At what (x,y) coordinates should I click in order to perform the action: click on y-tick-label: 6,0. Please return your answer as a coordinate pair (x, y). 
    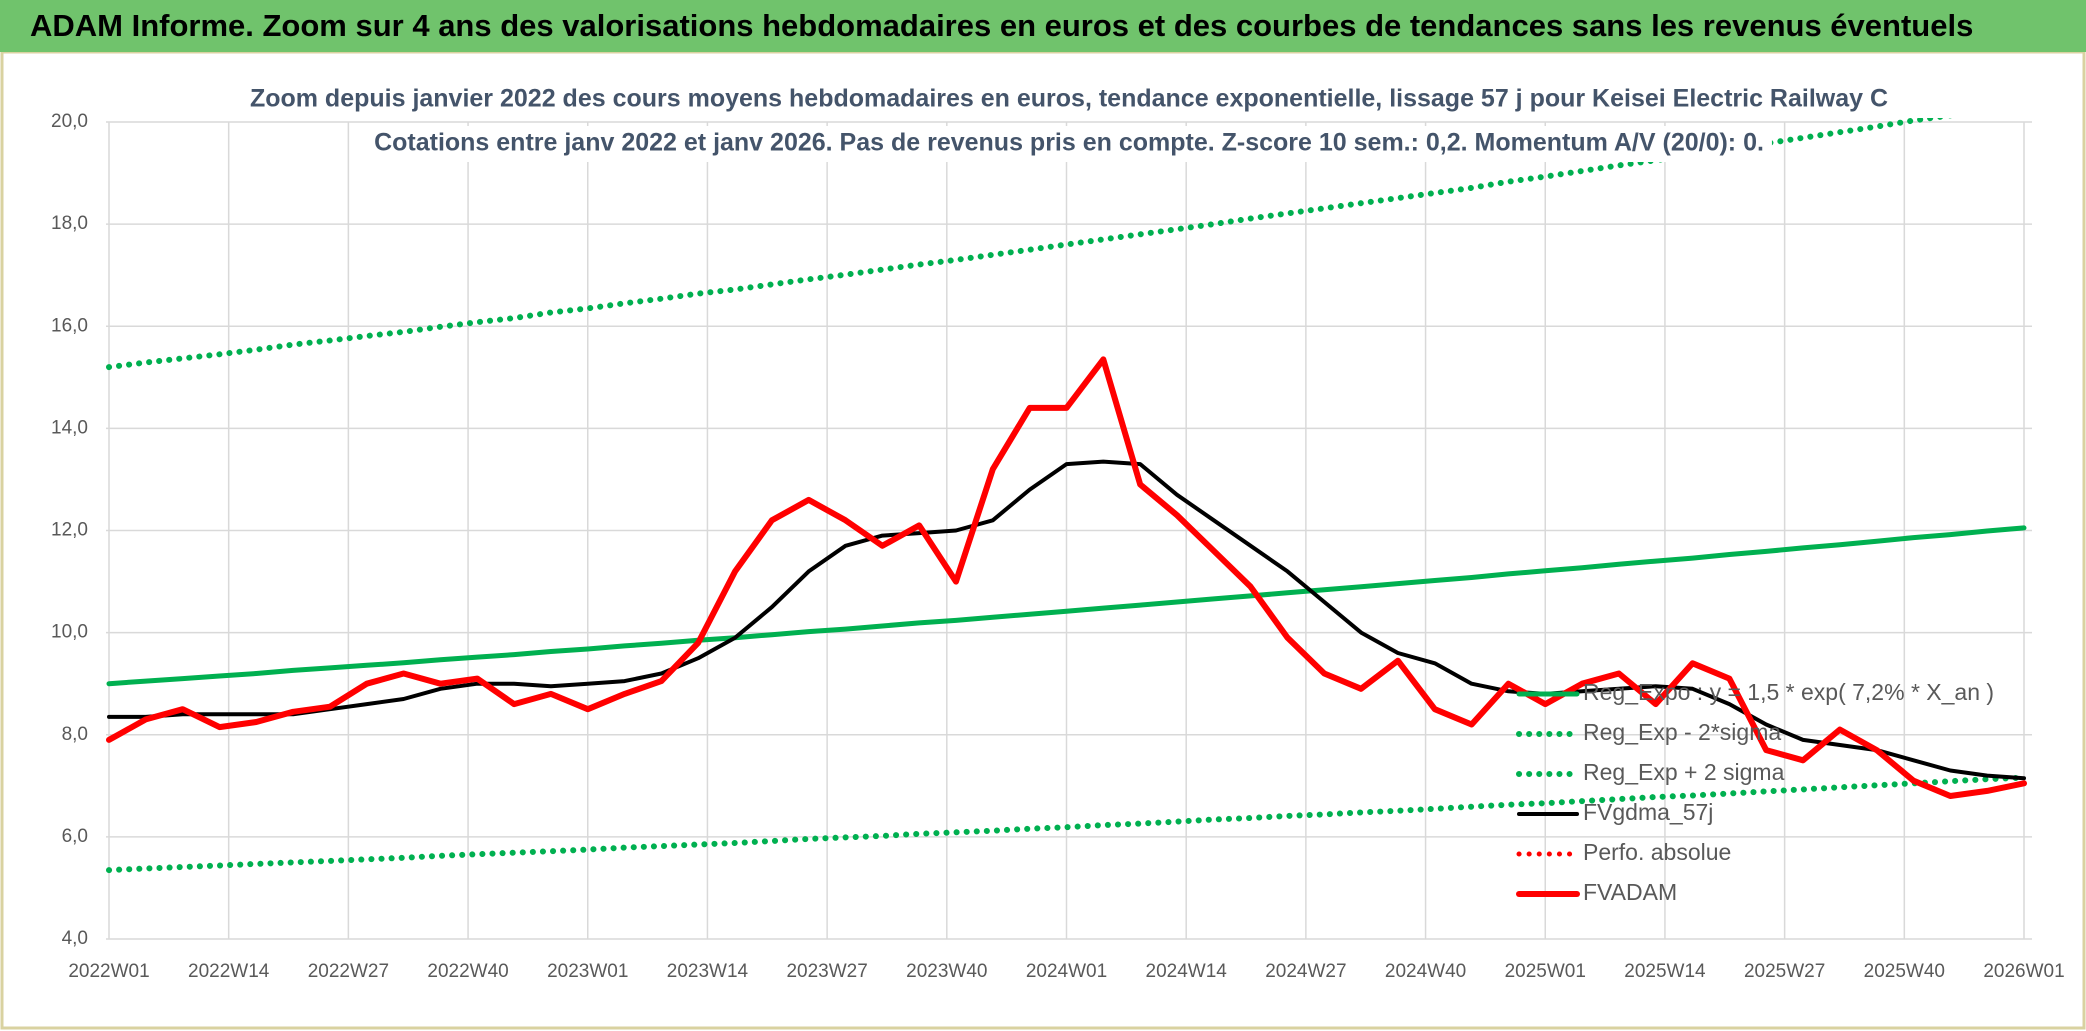
    Looking at the image, I should click on (75, 836).